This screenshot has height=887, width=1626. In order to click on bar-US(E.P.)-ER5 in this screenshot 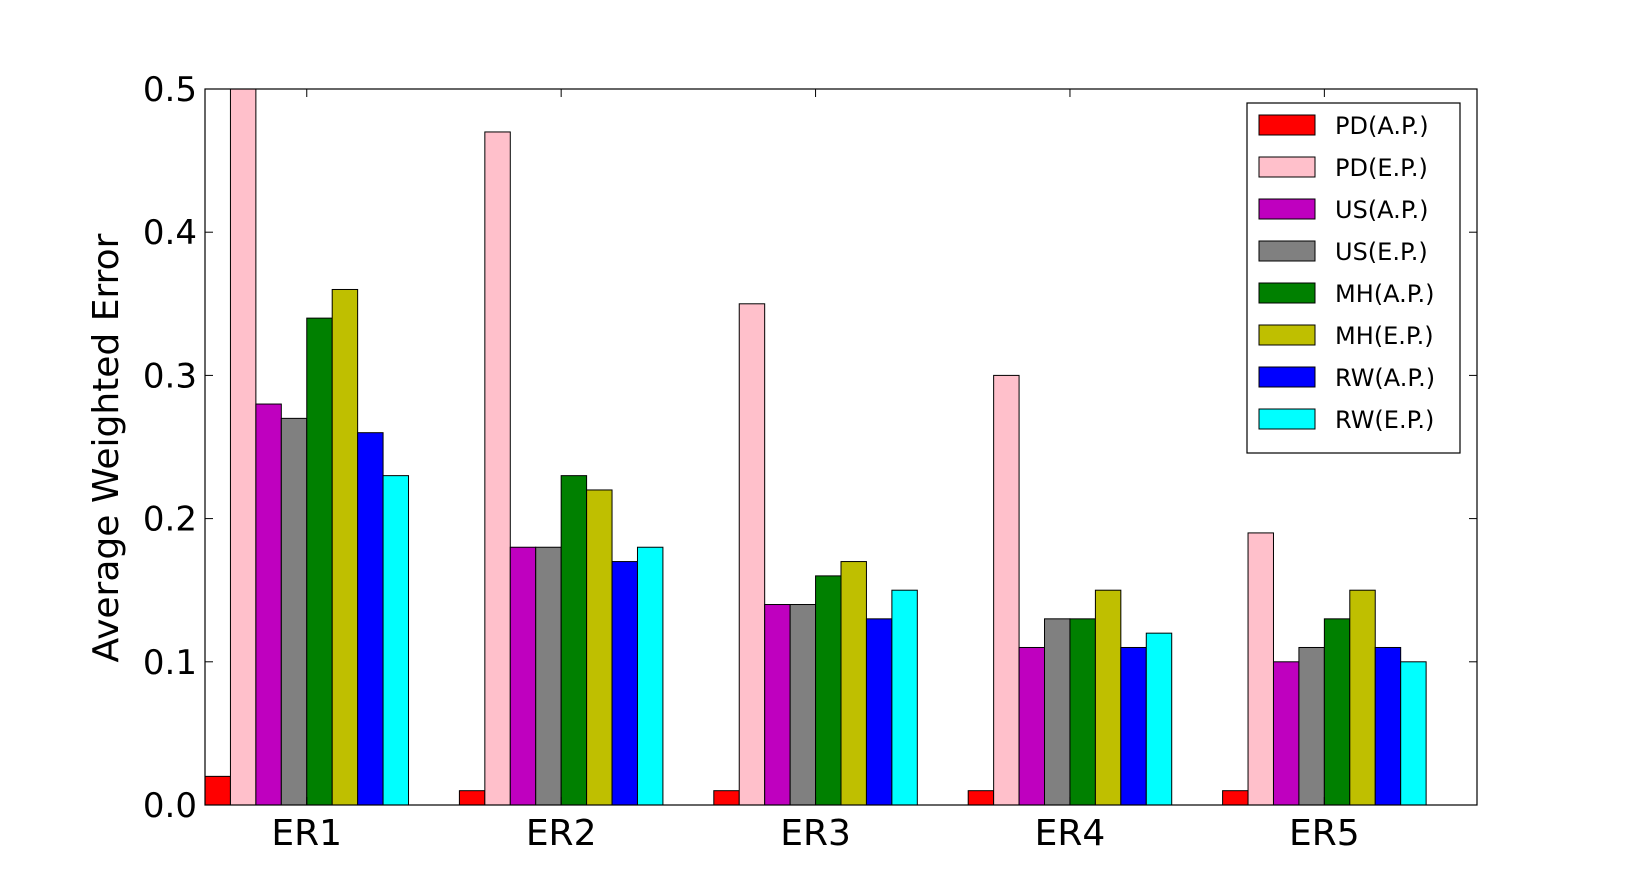, I will do `click(1311, 726)`.